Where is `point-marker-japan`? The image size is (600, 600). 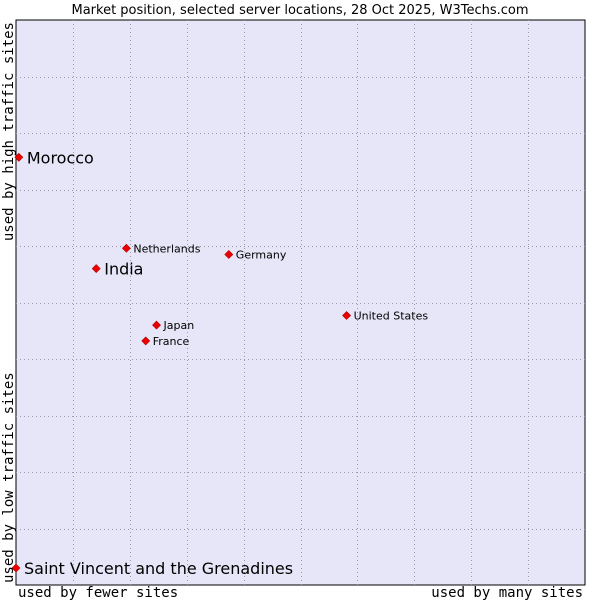
point-marker-japan is located at coordinates (156, 325).